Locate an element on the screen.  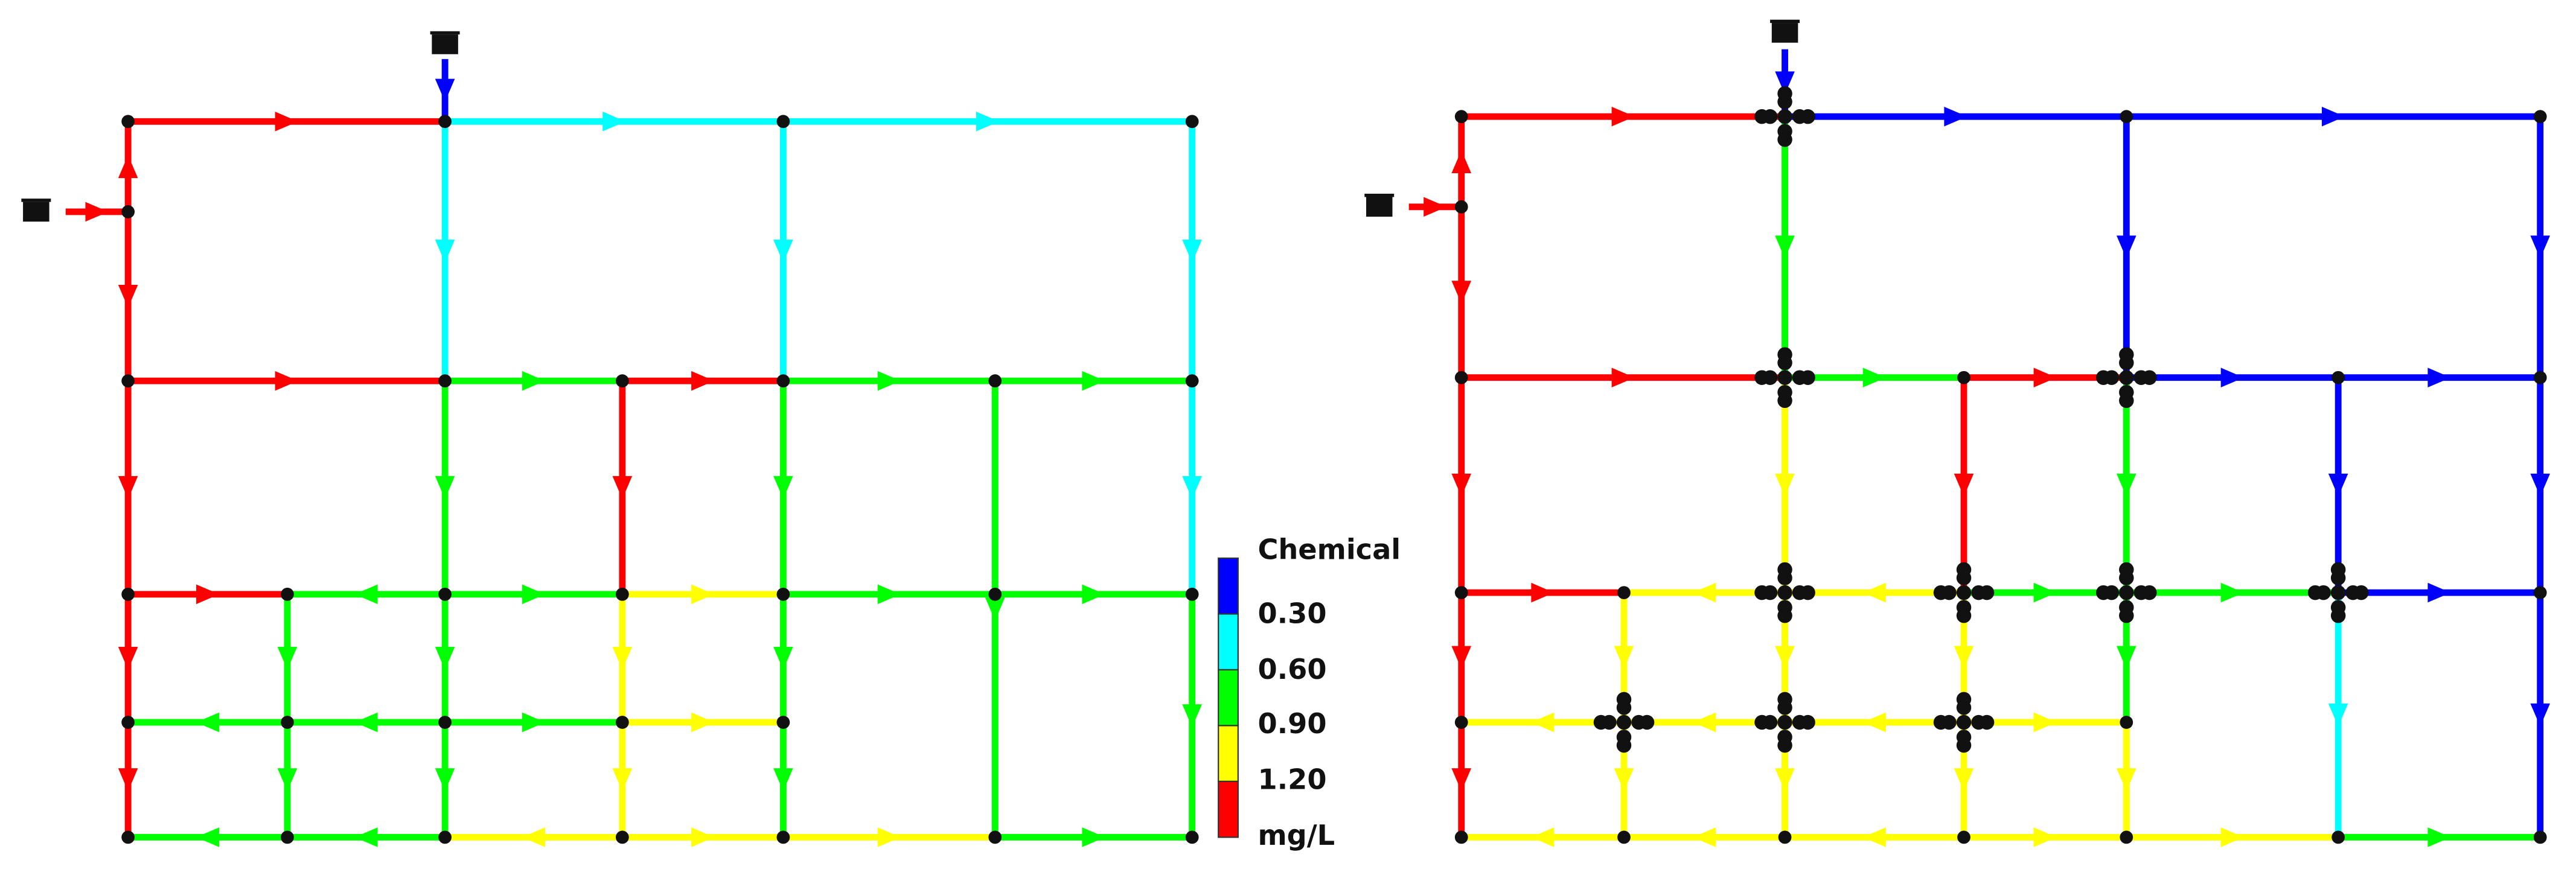
legend-label: 0.90 is located at coordinates (1292, 724).